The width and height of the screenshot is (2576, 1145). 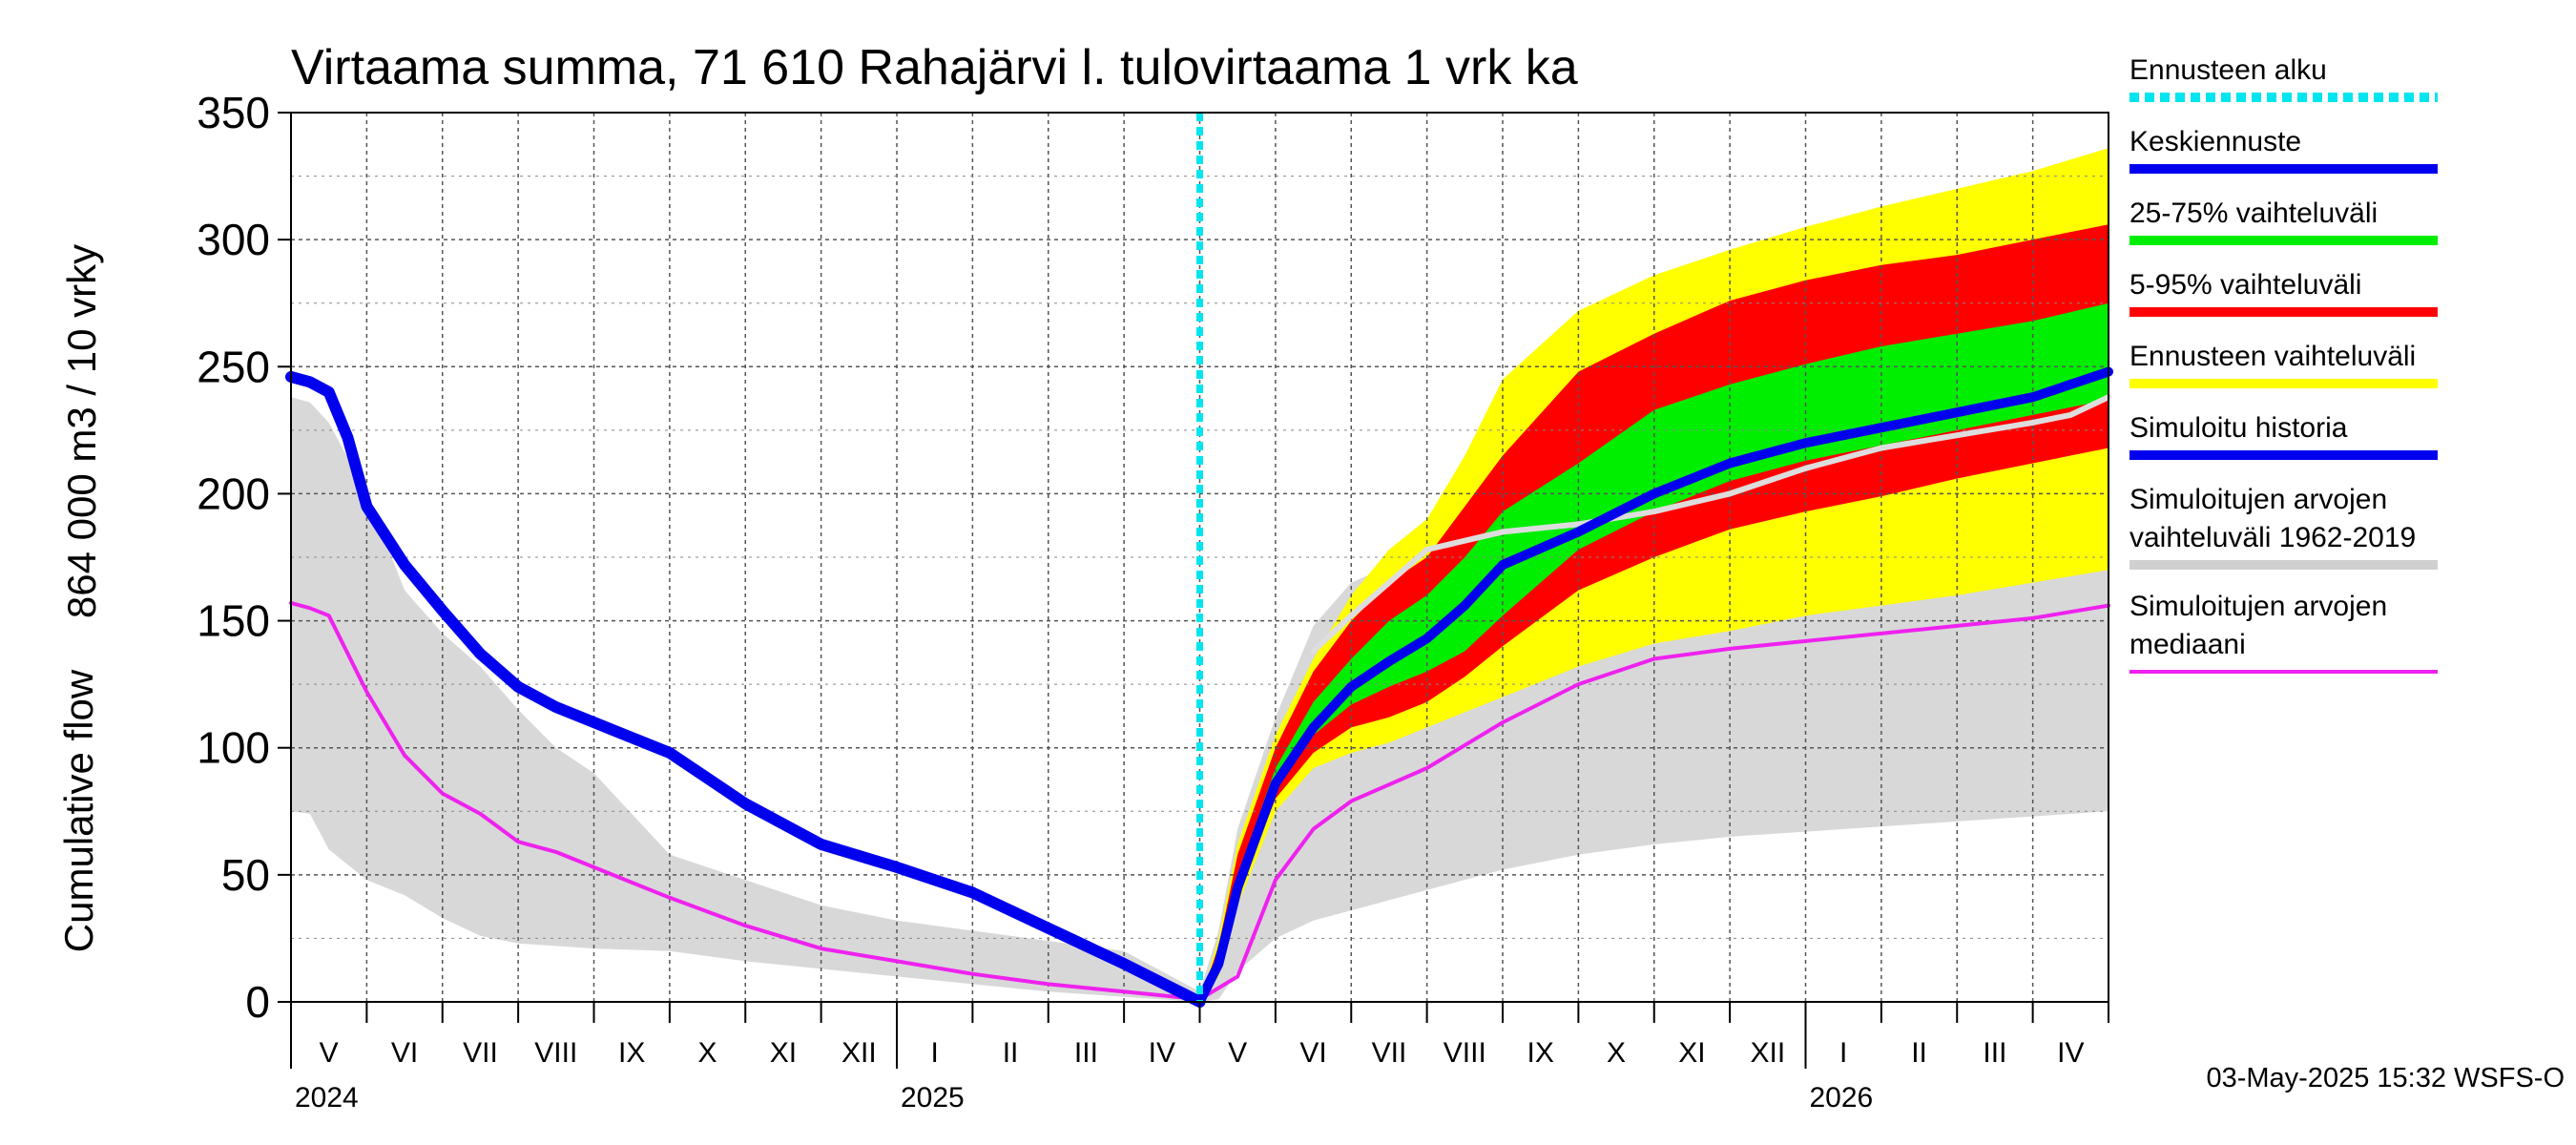 I want to click on year-label: 2026, so click(x=1842, y=1098).